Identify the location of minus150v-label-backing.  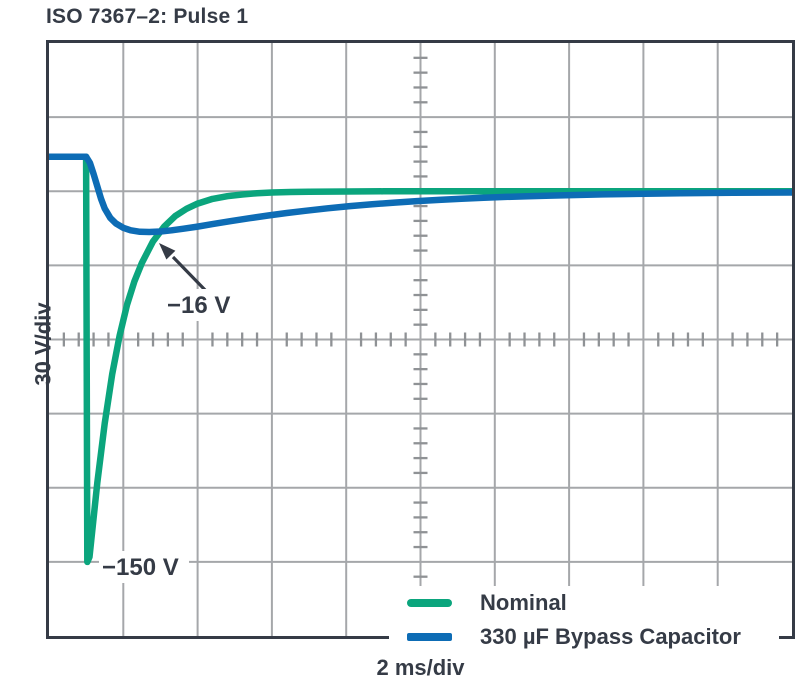
(144, 567).